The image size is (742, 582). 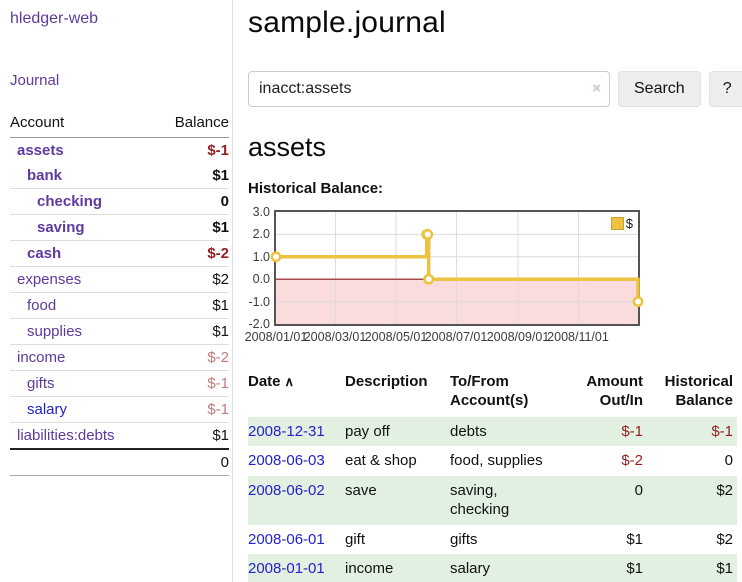 What do you see at coordinates (367, 431) in the screenshot?
I see `transaction-description: pay off` at bounding box center [367, 431].